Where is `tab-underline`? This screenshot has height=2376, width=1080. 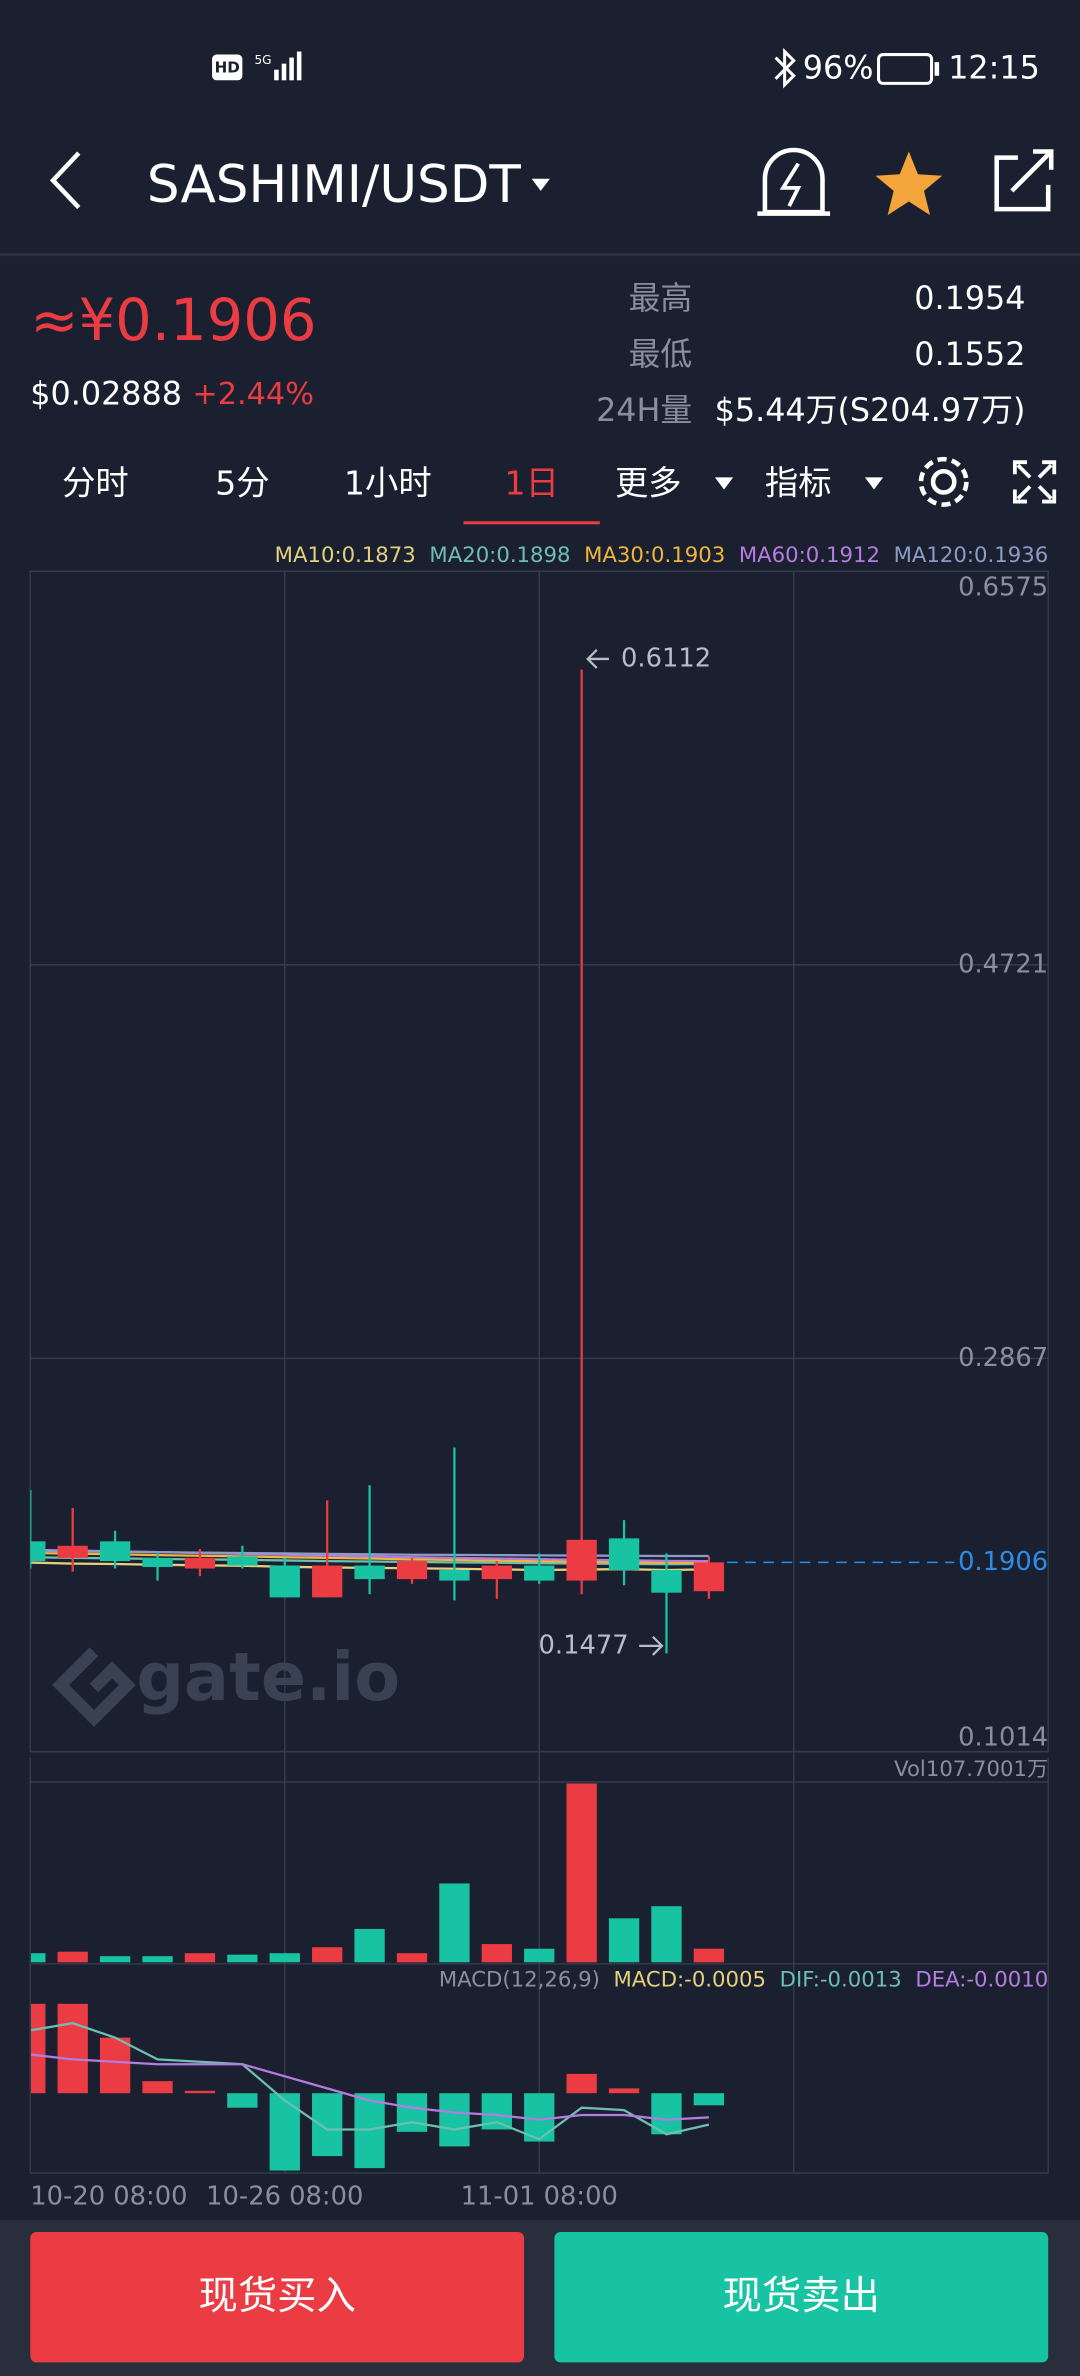 tab-underline is located at coordinates (531, 523).